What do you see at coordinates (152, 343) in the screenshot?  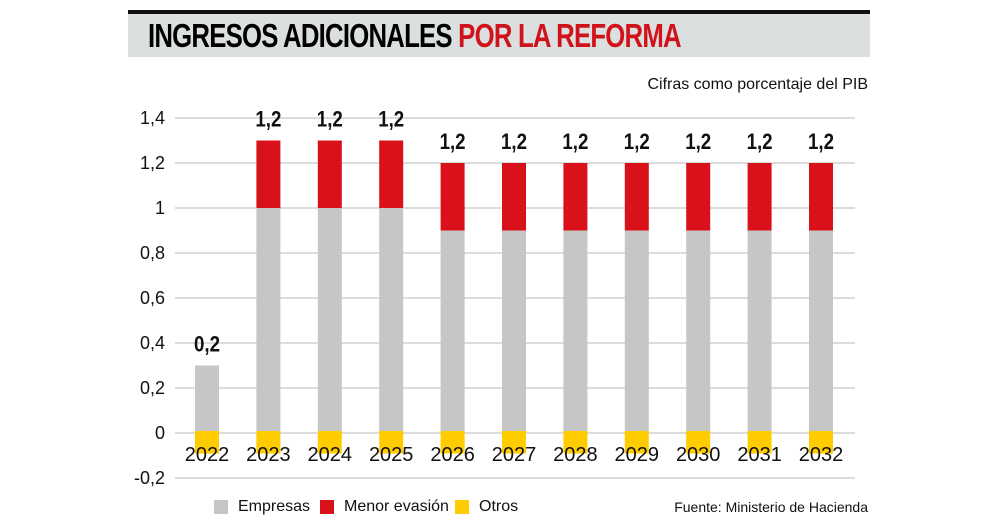 I see `y-tick-label: 0,4` at bounding box center [152, 343].